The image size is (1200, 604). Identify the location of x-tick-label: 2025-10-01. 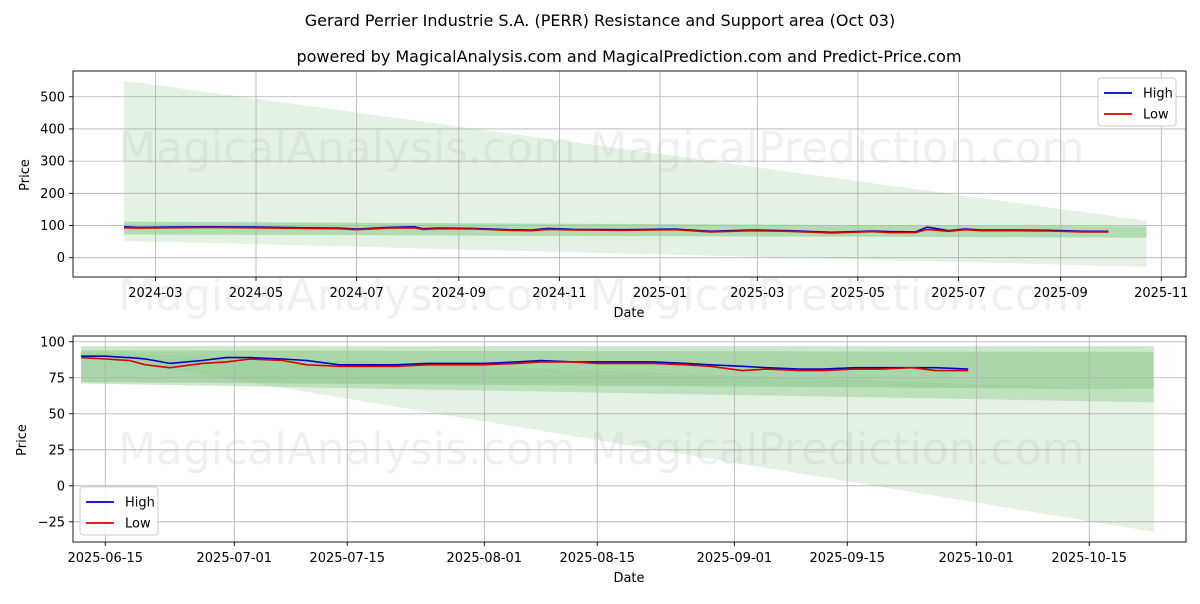
(977, 558).